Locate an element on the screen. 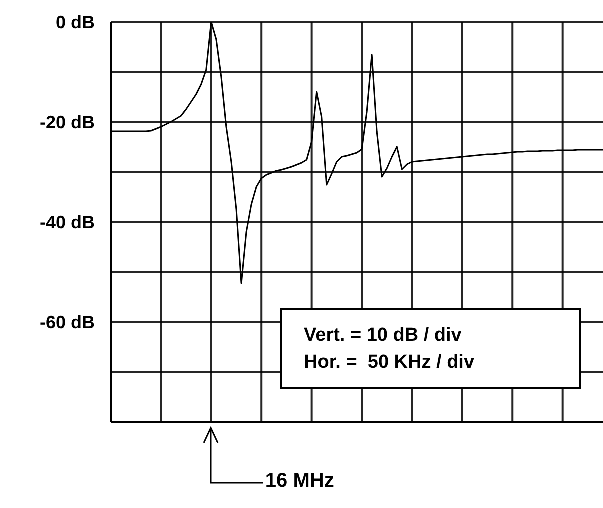 This screenshot has width=603, height=508. annotation: Hor. = 50 KHz / div is located at coordinates (390, 362).